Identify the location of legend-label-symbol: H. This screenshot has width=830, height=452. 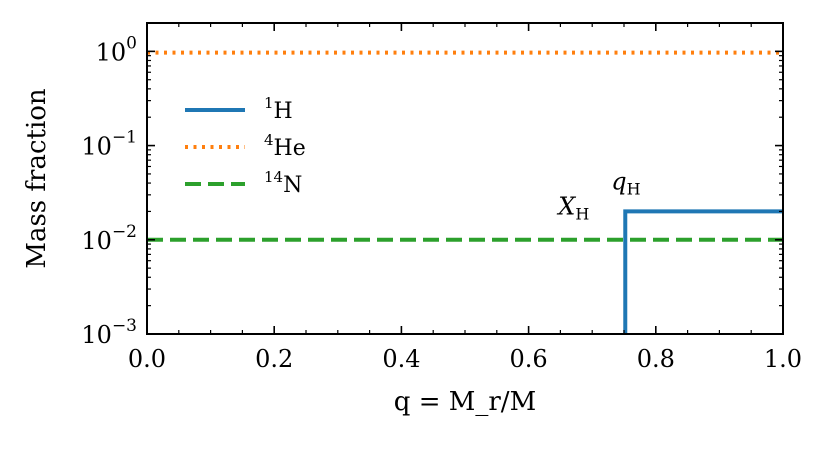
(283, 111).